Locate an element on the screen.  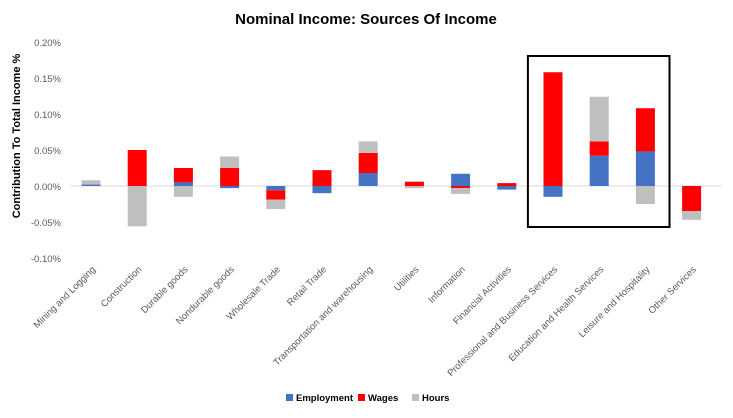
y-tick-label: 0.00% is located at coordinates (47, 187).